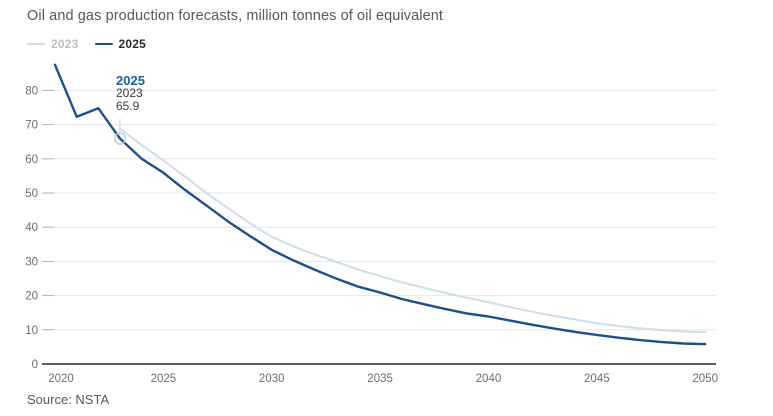 This screenshot has width=773, height=416. I want to click on y-tick-label: 60, so click(31, 160).